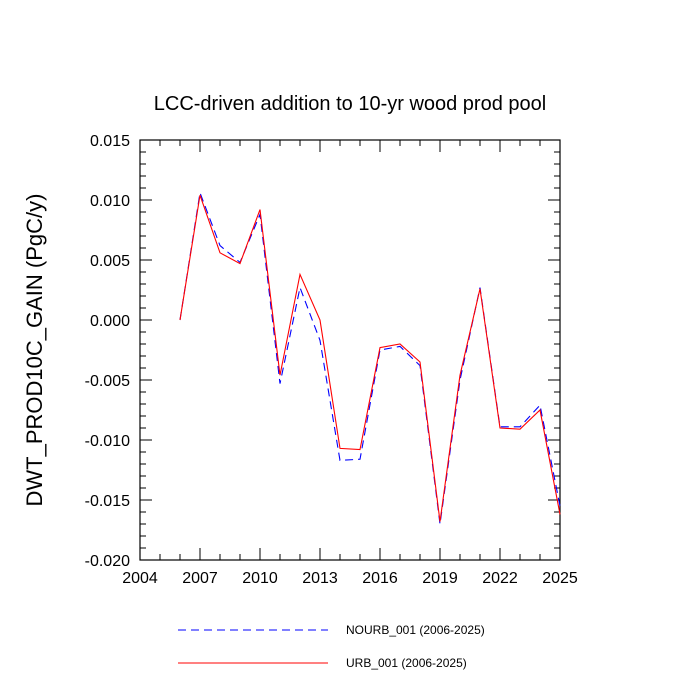 The height and width of the screenshot is (700, 700). I want to click on legend-label-1: NOURB_001 (2006-2025), so click(415, 630).